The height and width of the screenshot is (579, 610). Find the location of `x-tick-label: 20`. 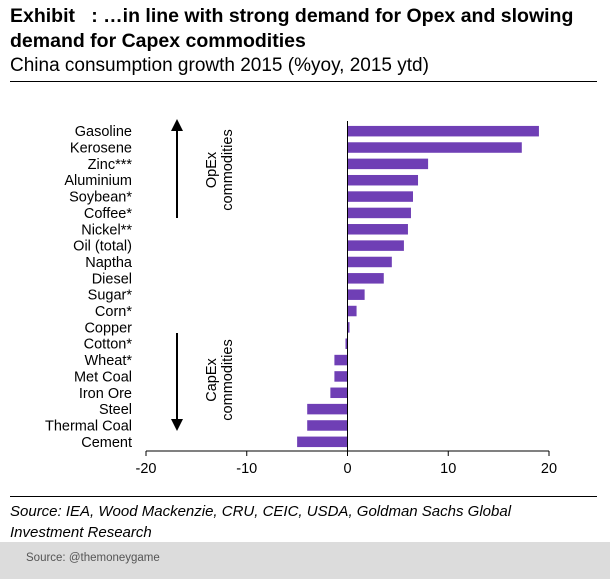

x-tick-label: 20 is located at coordinates (549, 469).